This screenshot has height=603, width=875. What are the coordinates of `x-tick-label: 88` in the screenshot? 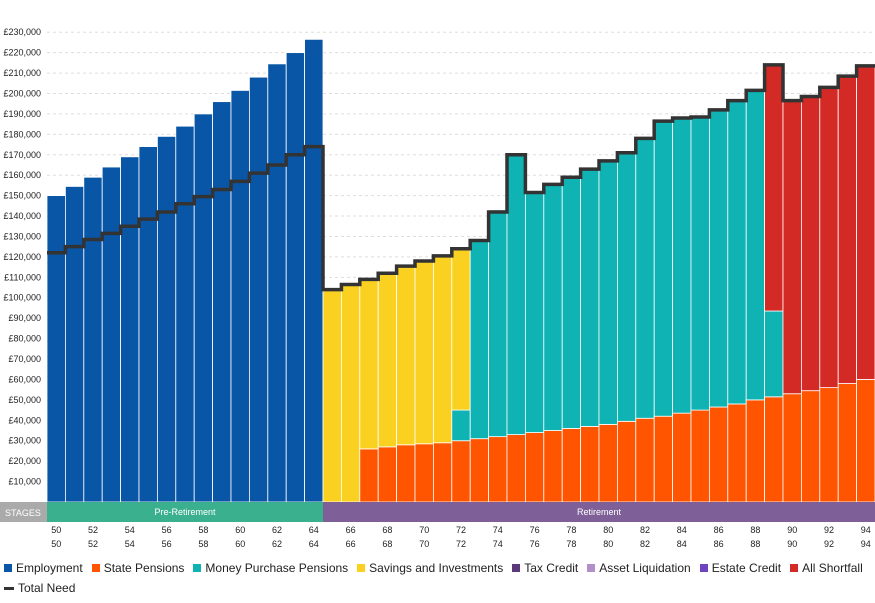 It's located at (755, 544).